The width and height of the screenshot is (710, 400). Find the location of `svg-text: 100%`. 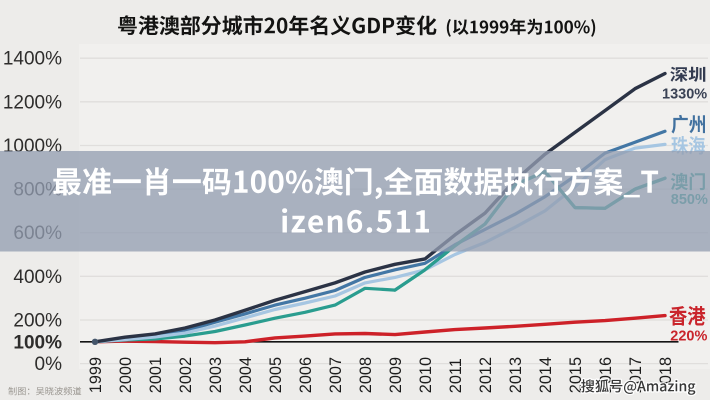

svg-text: 100% is located at coordinates (37, 342).